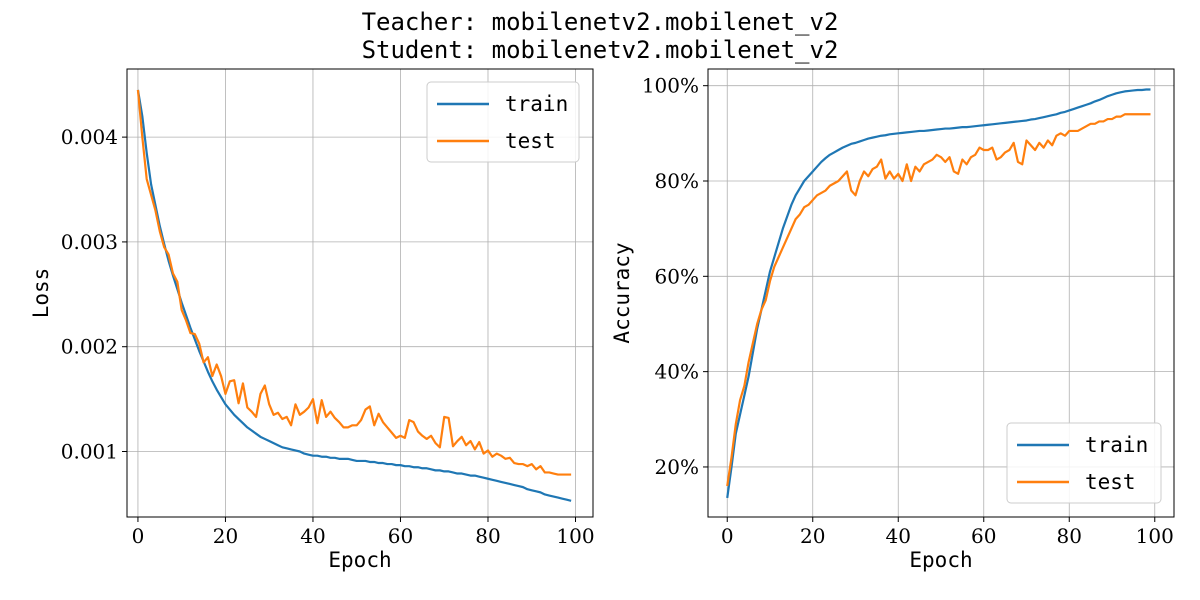 Image resolution: width=1200 pixels, height=600 pixels. What do you see at coordinates (1110, 482) in the screenshot?
I see `accuracy-legend-label-test: test` at bounding box center [1110, 482].